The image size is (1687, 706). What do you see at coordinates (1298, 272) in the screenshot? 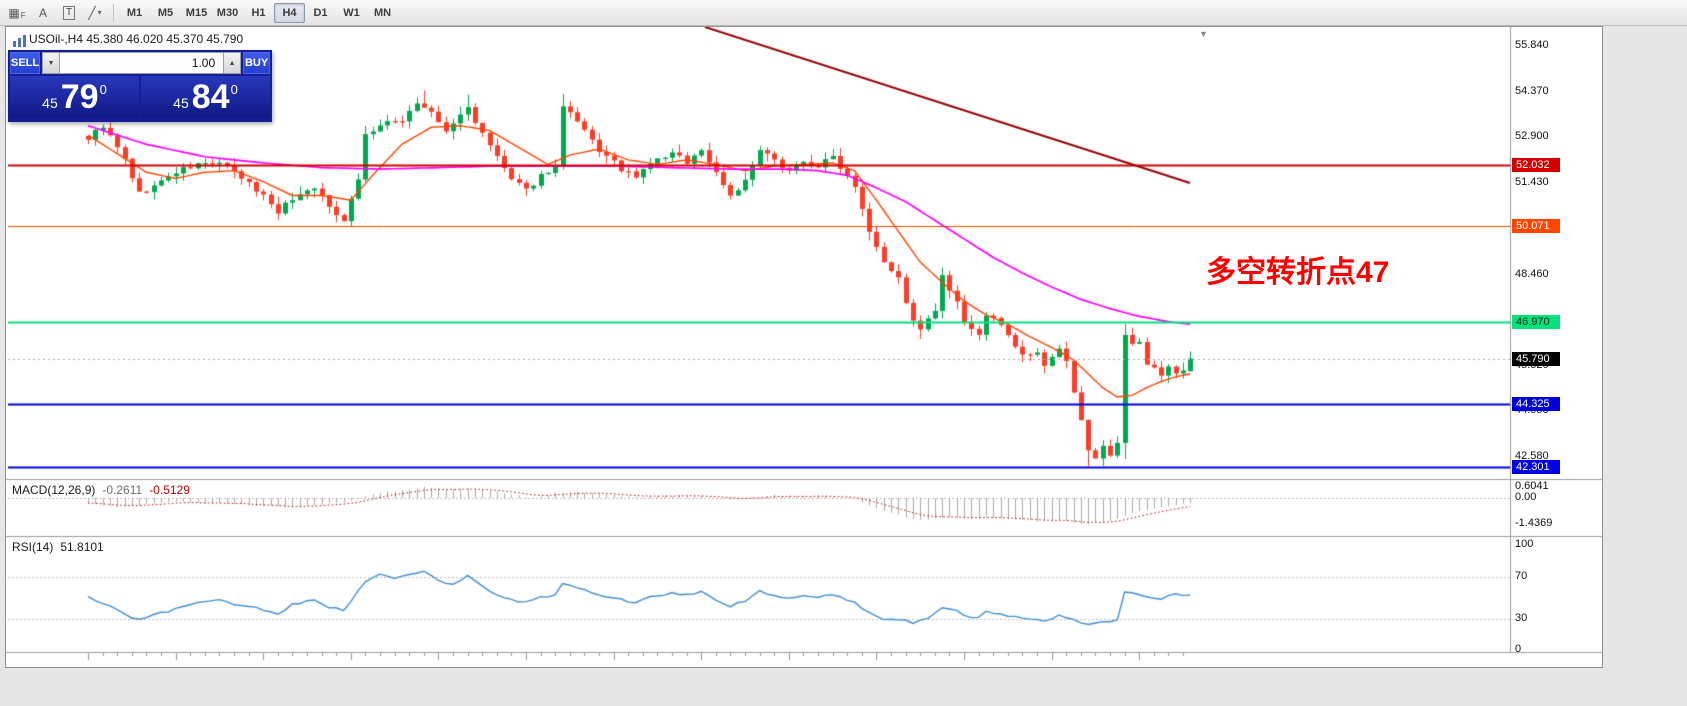
I see `chart-annotation: 多空转折点47` at bounding box center [1298, 272].